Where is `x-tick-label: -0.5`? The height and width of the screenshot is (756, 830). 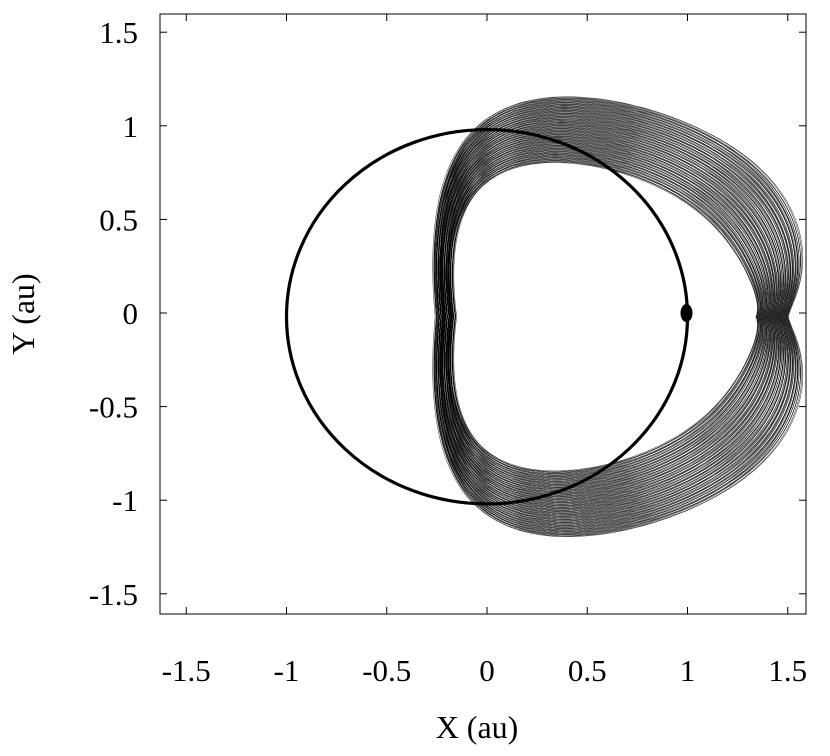
x-tick-label: -0.5 is located at coordinates (386, 670).